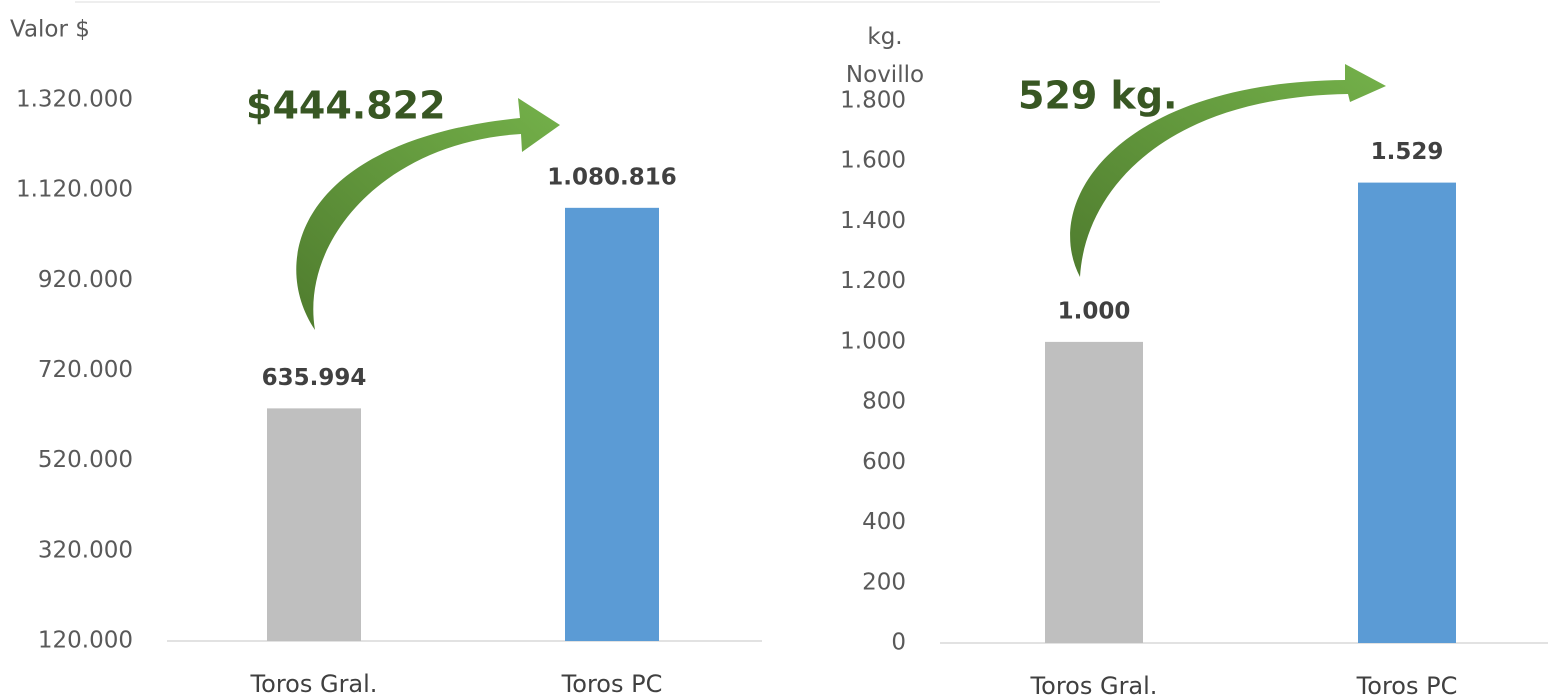 Image resolution: width=1557 pixels, height=697 pixels. What do you see at coordinates (884, 402) in the screenshot?
I see `y-tick-label: 800` at bounding box center [884, 402].